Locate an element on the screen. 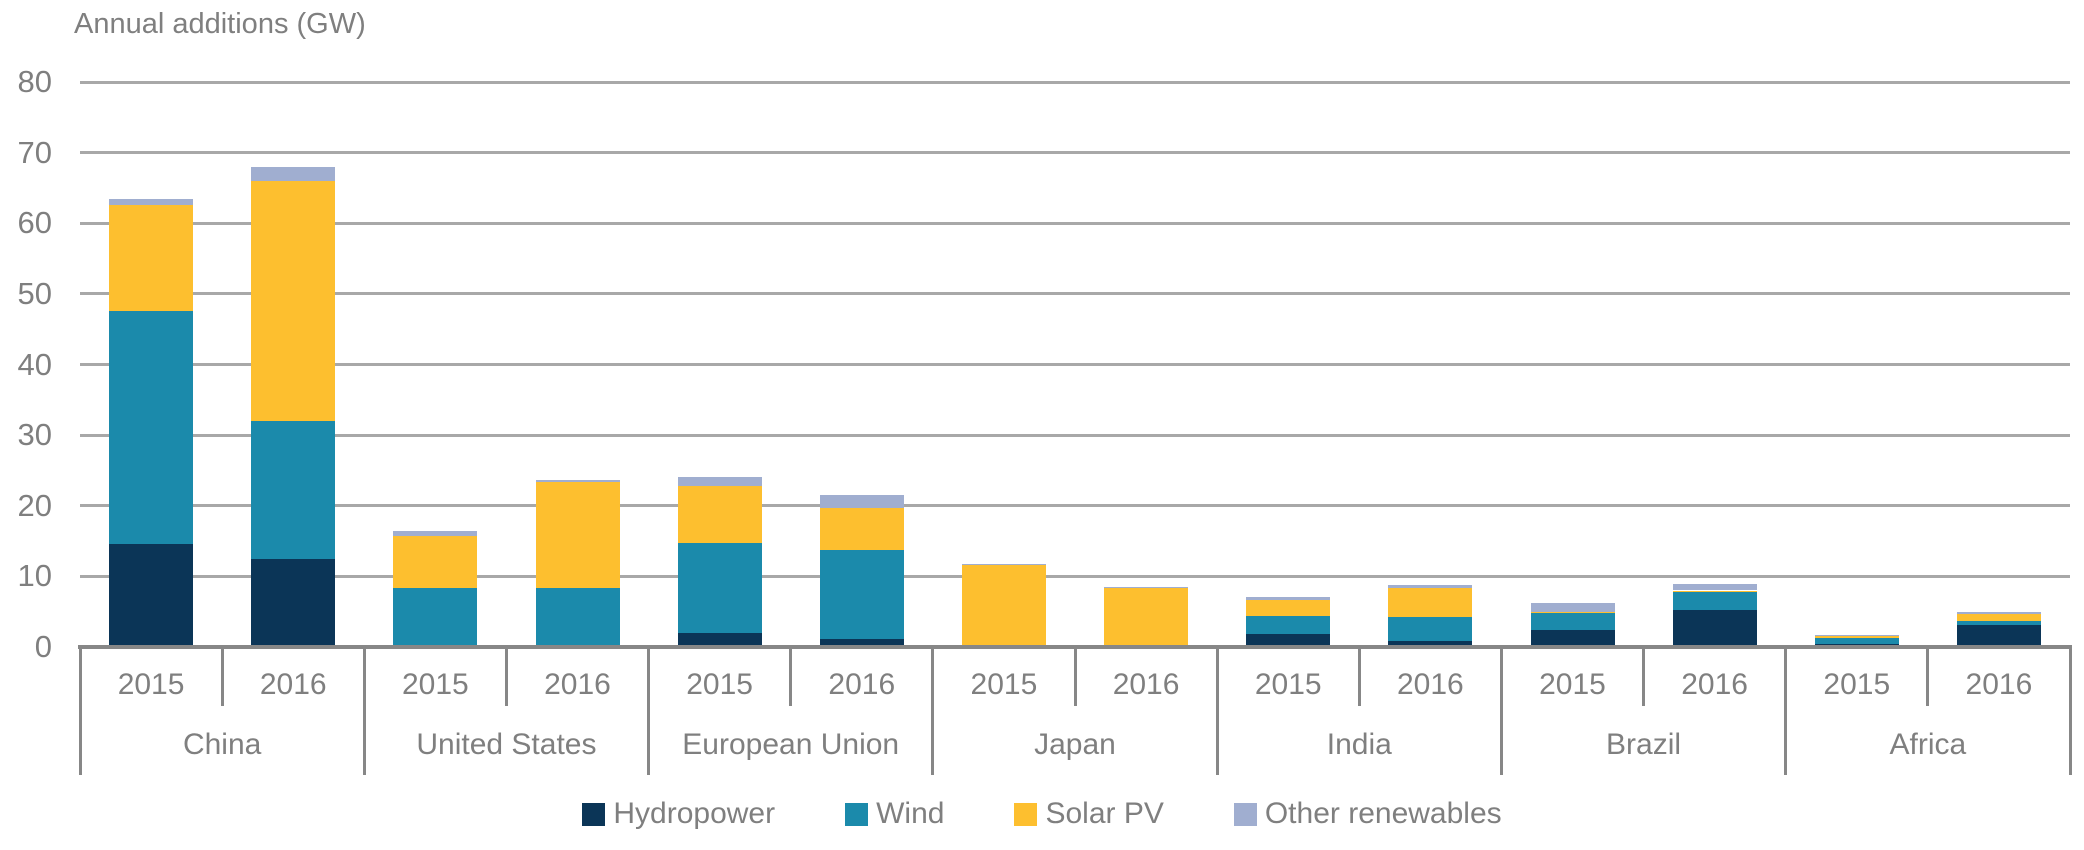  legend-item-wind: Wind is located at coordinates (894, 814).